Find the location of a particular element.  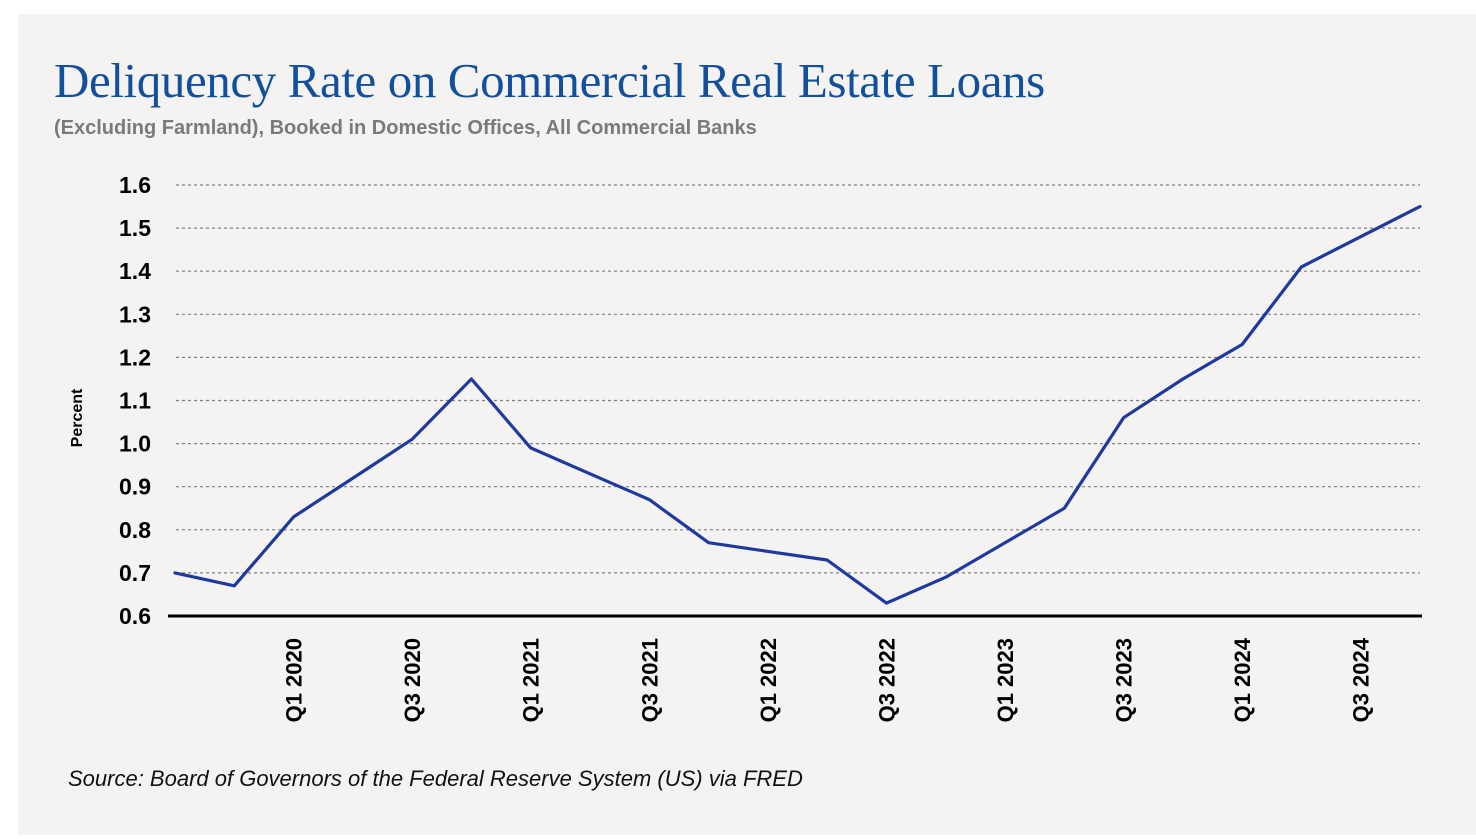

y-tick-label: 1.5 is located at coordinates (135, 228).